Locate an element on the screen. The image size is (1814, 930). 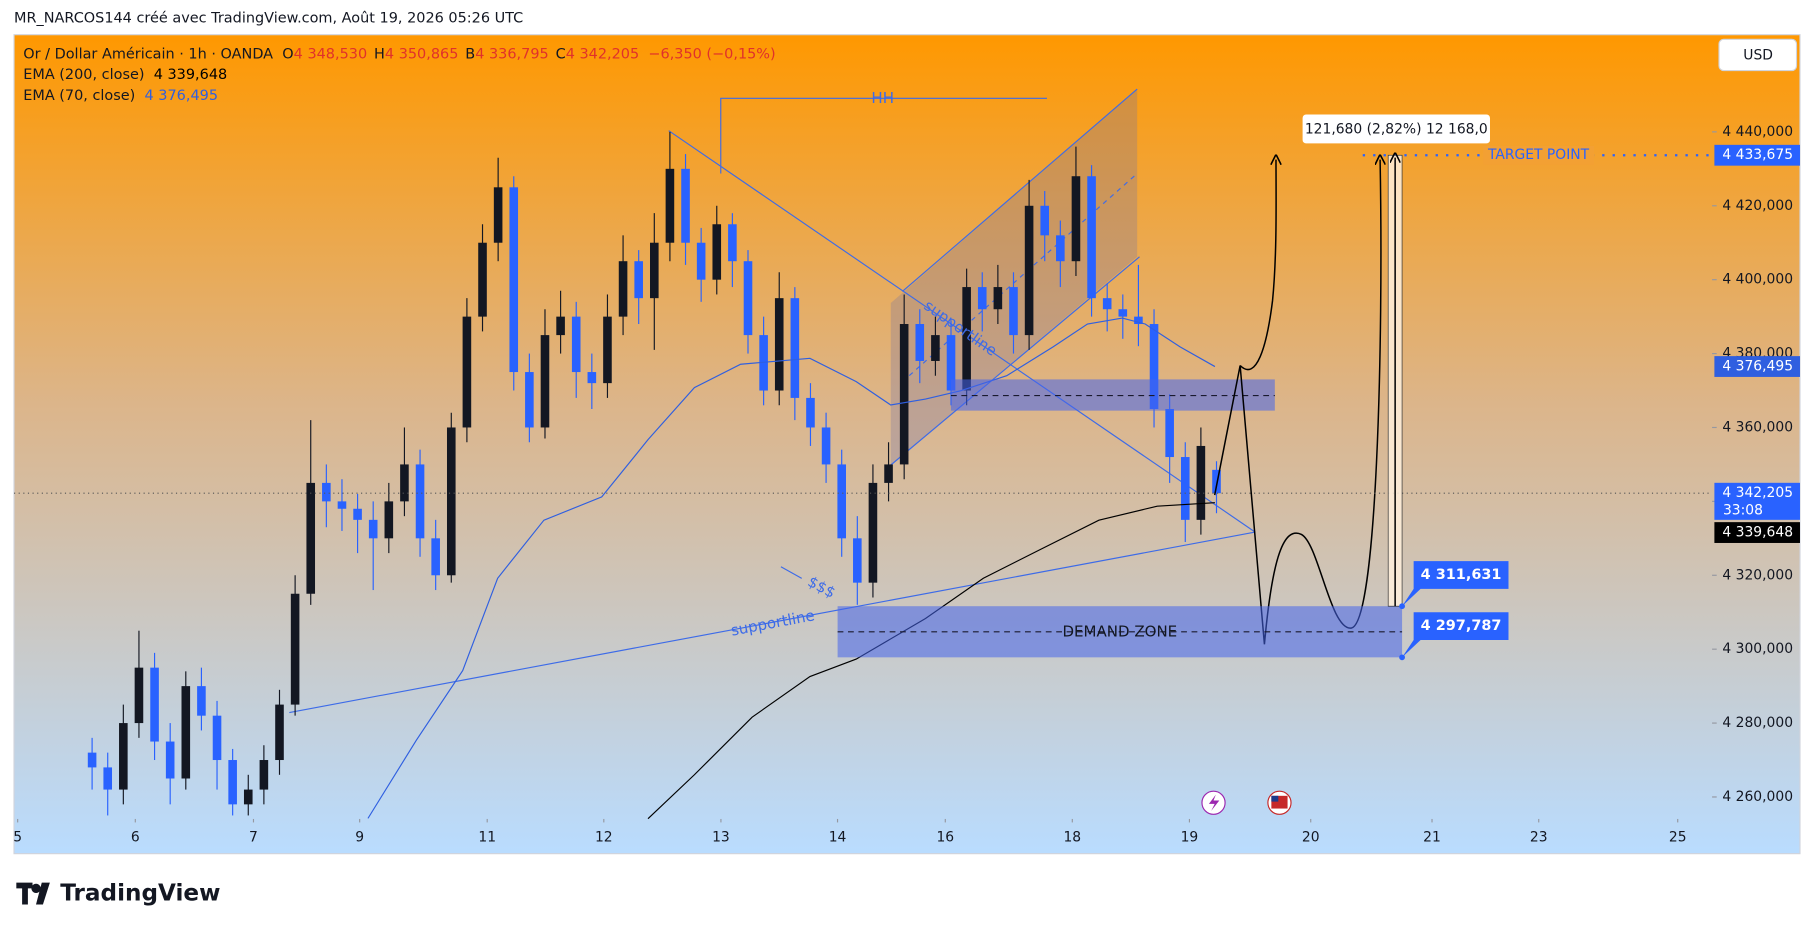
zone-label: DEMAND ZONE is located at coordinates (1119, 631).